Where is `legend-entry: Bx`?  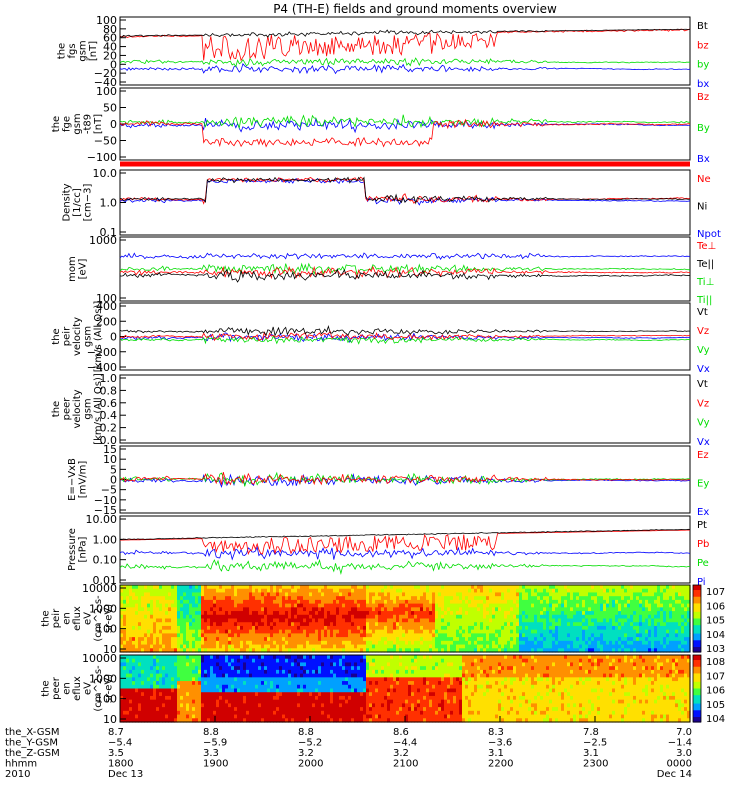
legend-entry: Bx is located at coordinates (703, 159).